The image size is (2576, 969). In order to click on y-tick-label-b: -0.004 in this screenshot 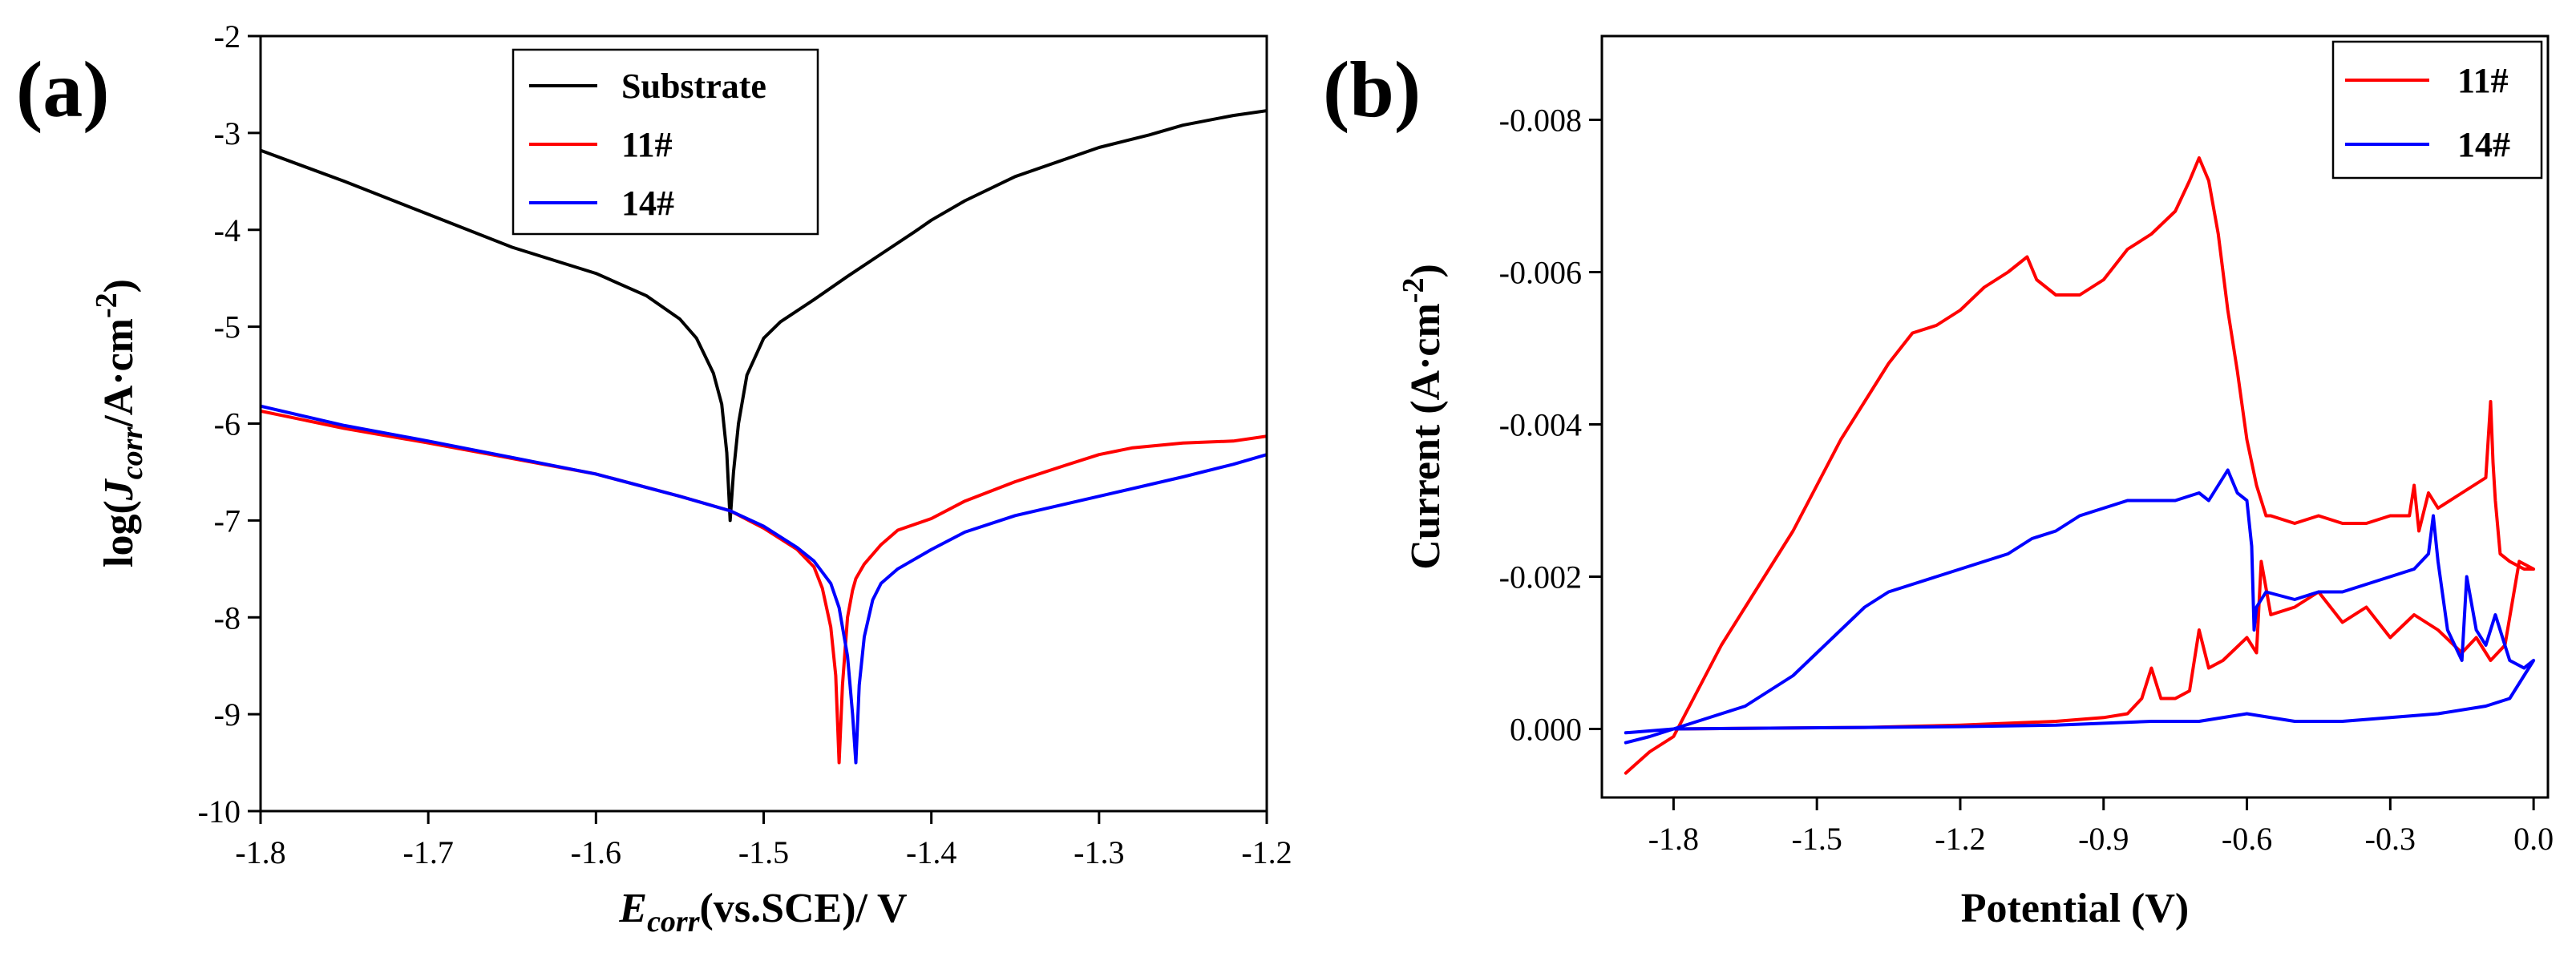, I will do `click(1540, 425)`.